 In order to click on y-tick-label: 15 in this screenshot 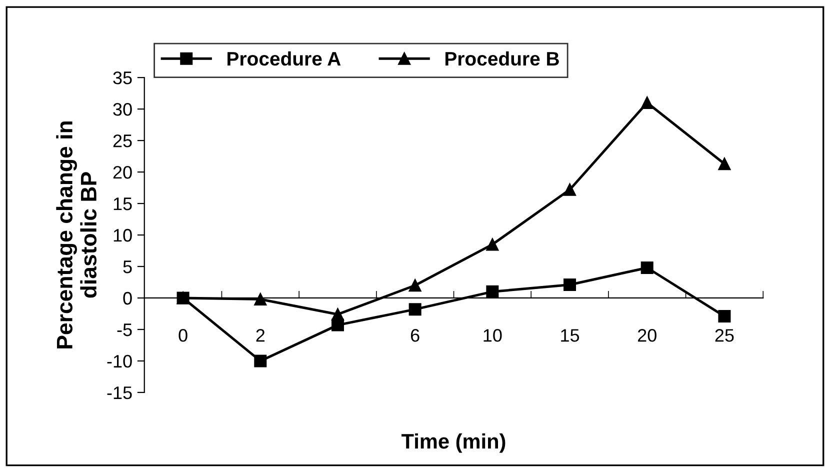, I will do `click(123, 204)`.